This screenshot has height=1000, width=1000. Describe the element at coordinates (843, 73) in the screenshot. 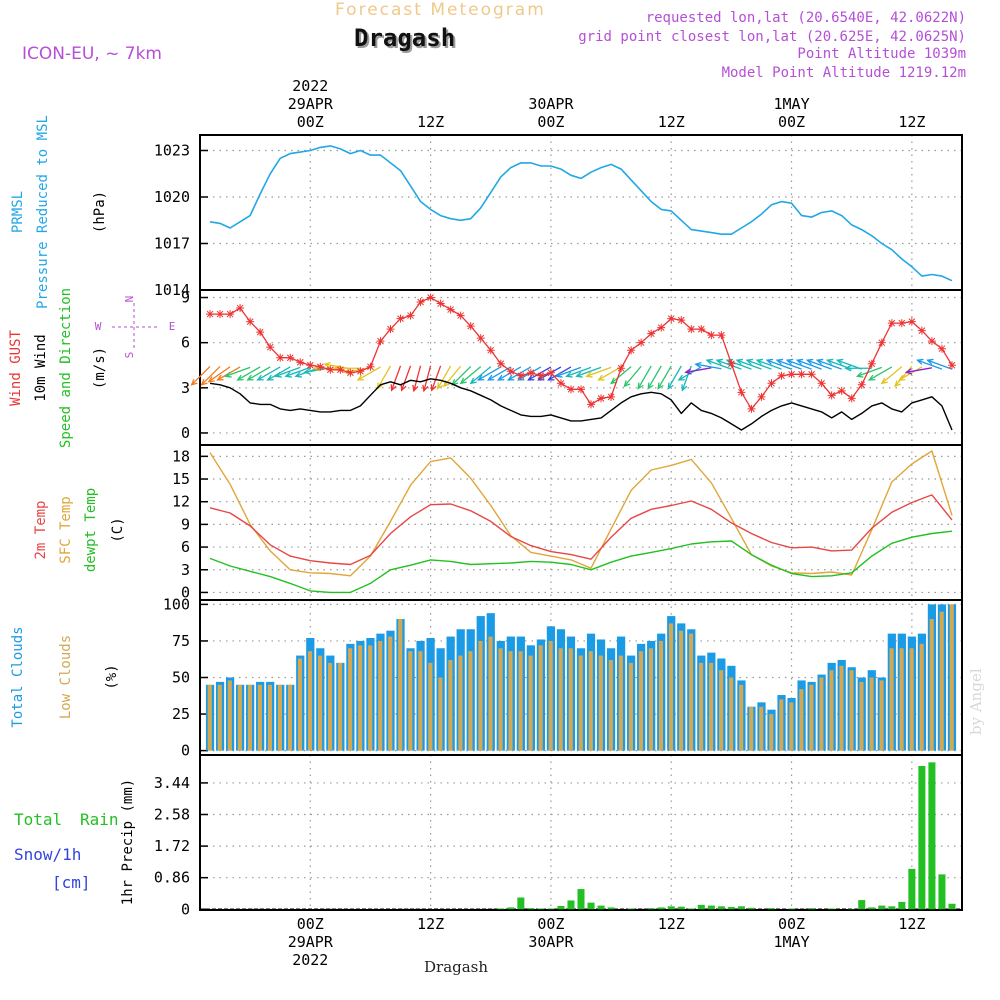

I see `model-point-altitude: Model Point Altitude 1219.12m` at that location.